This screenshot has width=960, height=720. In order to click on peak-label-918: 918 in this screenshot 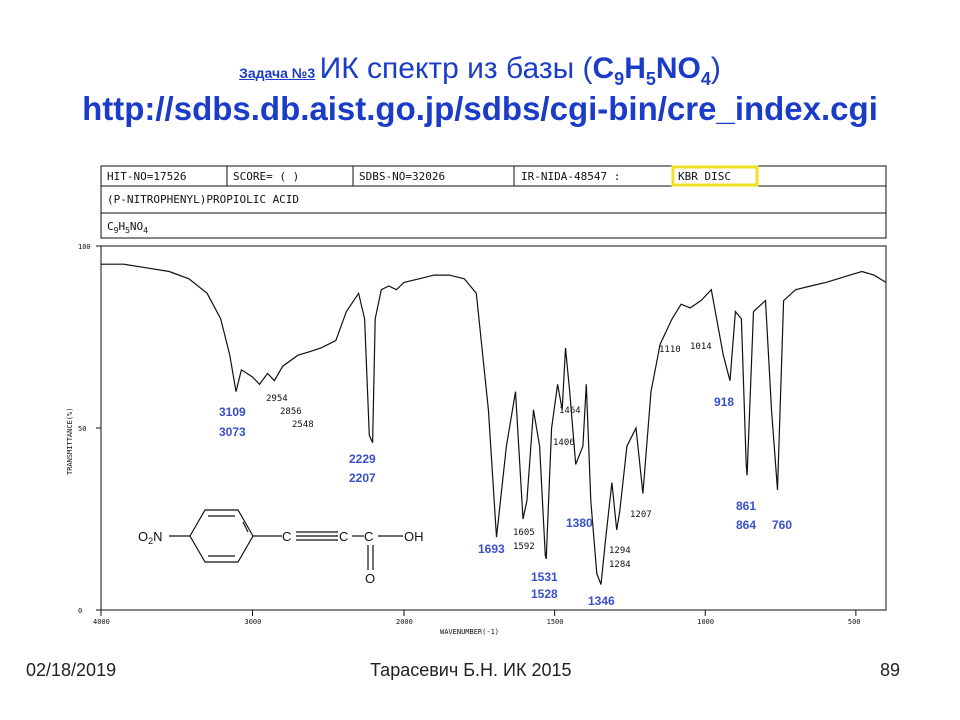, I will do `click(724, 402)`.